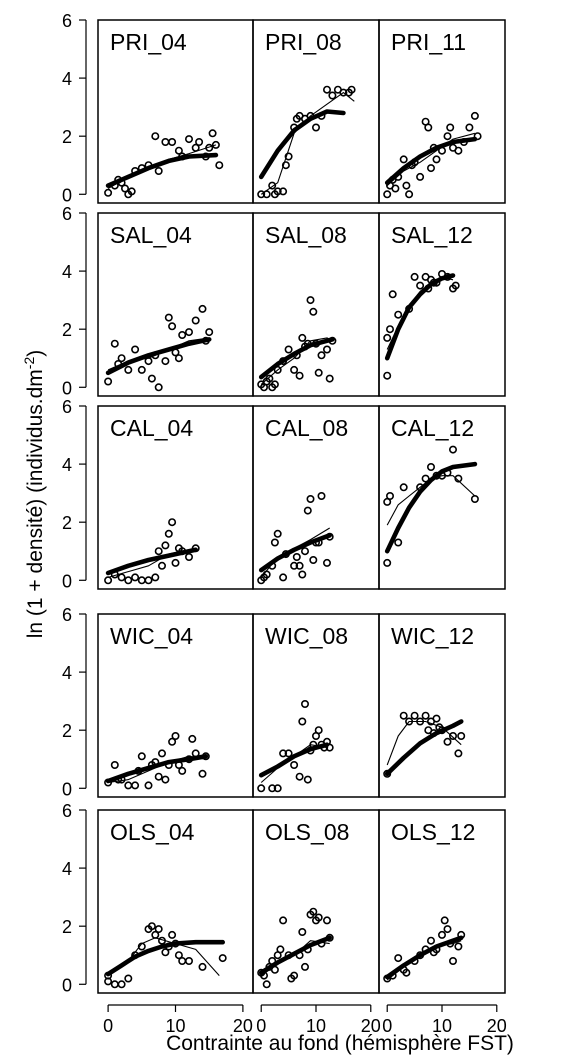 The height and width of the screenshot is (1059, 565). I want to click on panel-cal-04: CAL_04, so click(175, 497).